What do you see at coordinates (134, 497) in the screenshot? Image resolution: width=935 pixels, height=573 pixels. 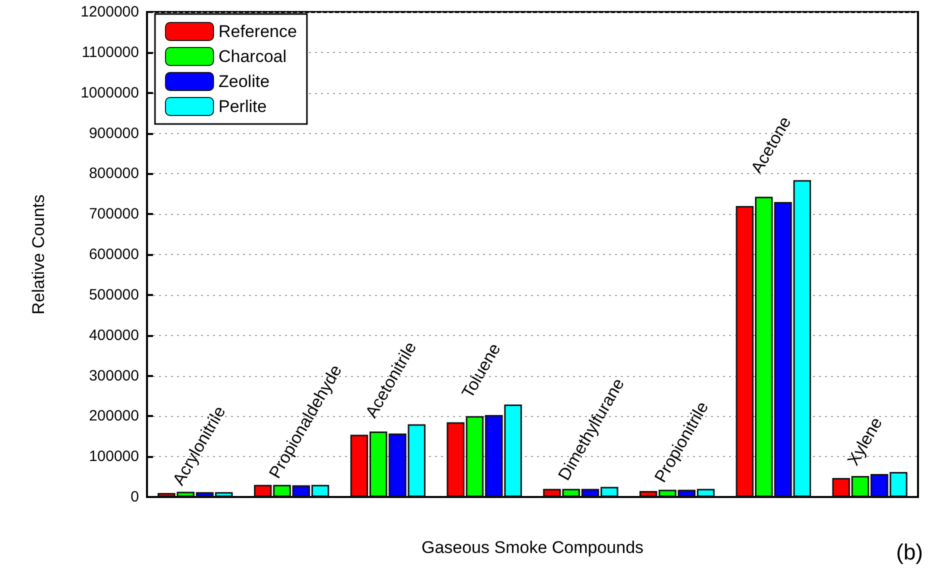 I see `y-tick-label: 0` at bounding box center [134, 497].